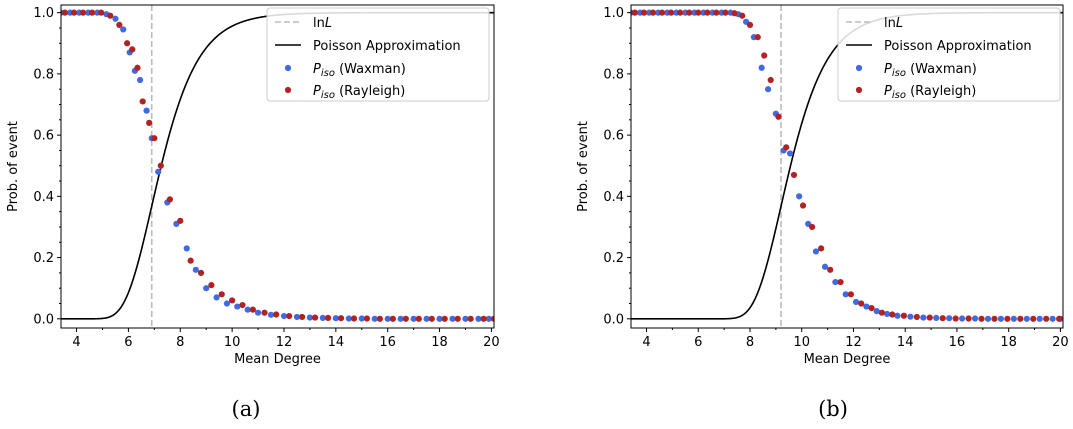  I want to click on y-tick-label: 0.8, so click(43, 74).